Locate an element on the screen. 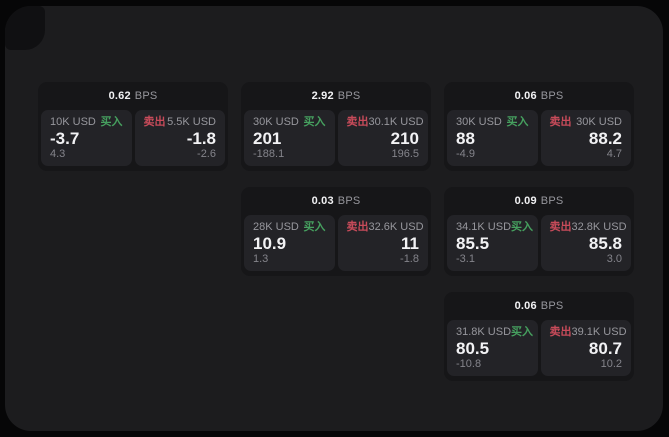 This screenshot has width=669, height=437. sell-price: 88.2 is located at coordinates (605, 138).